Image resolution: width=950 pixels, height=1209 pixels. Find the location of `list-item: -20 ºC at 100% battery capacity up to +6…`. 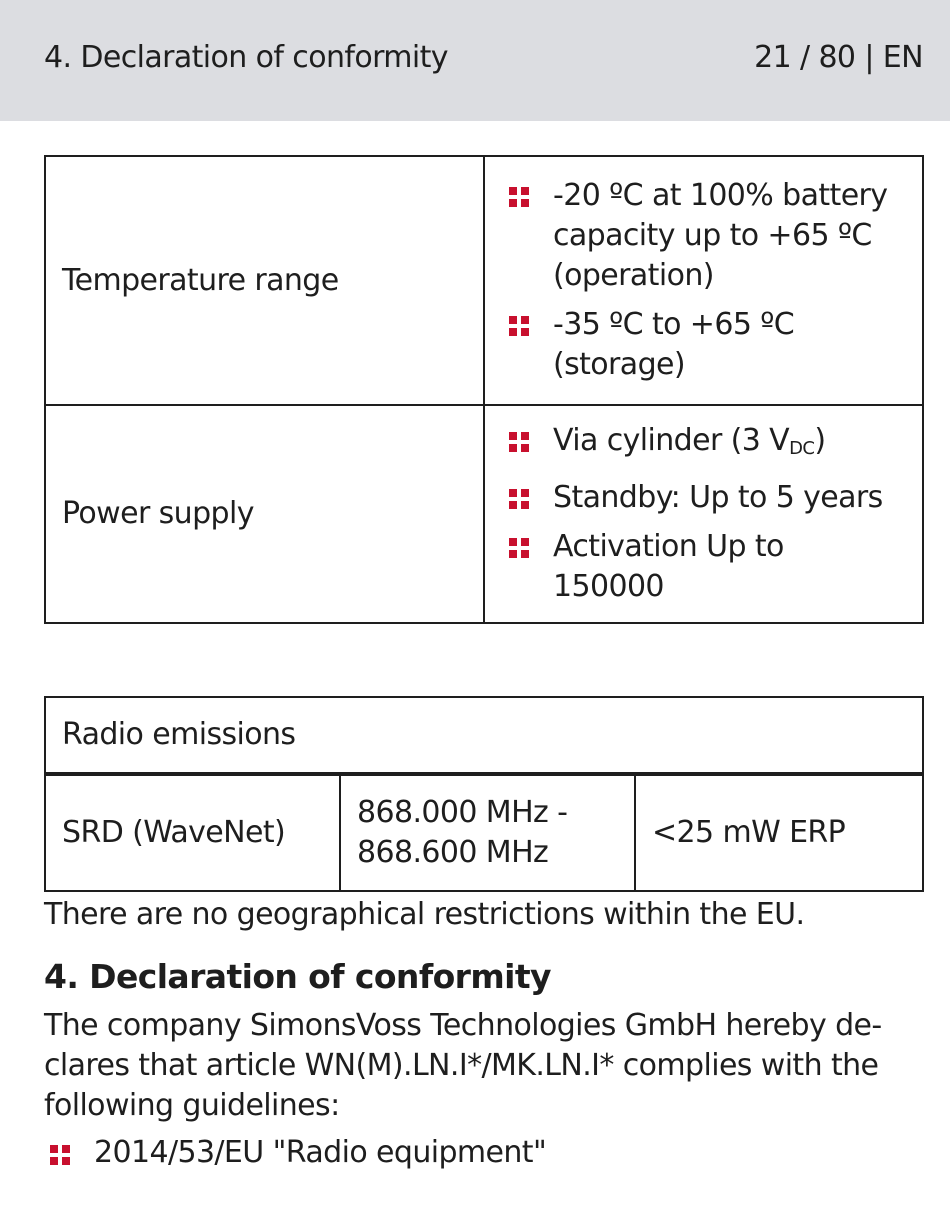

list-item: -20 ºC at 100% battery capacity up to +6… is located at coordinates (705, 236).